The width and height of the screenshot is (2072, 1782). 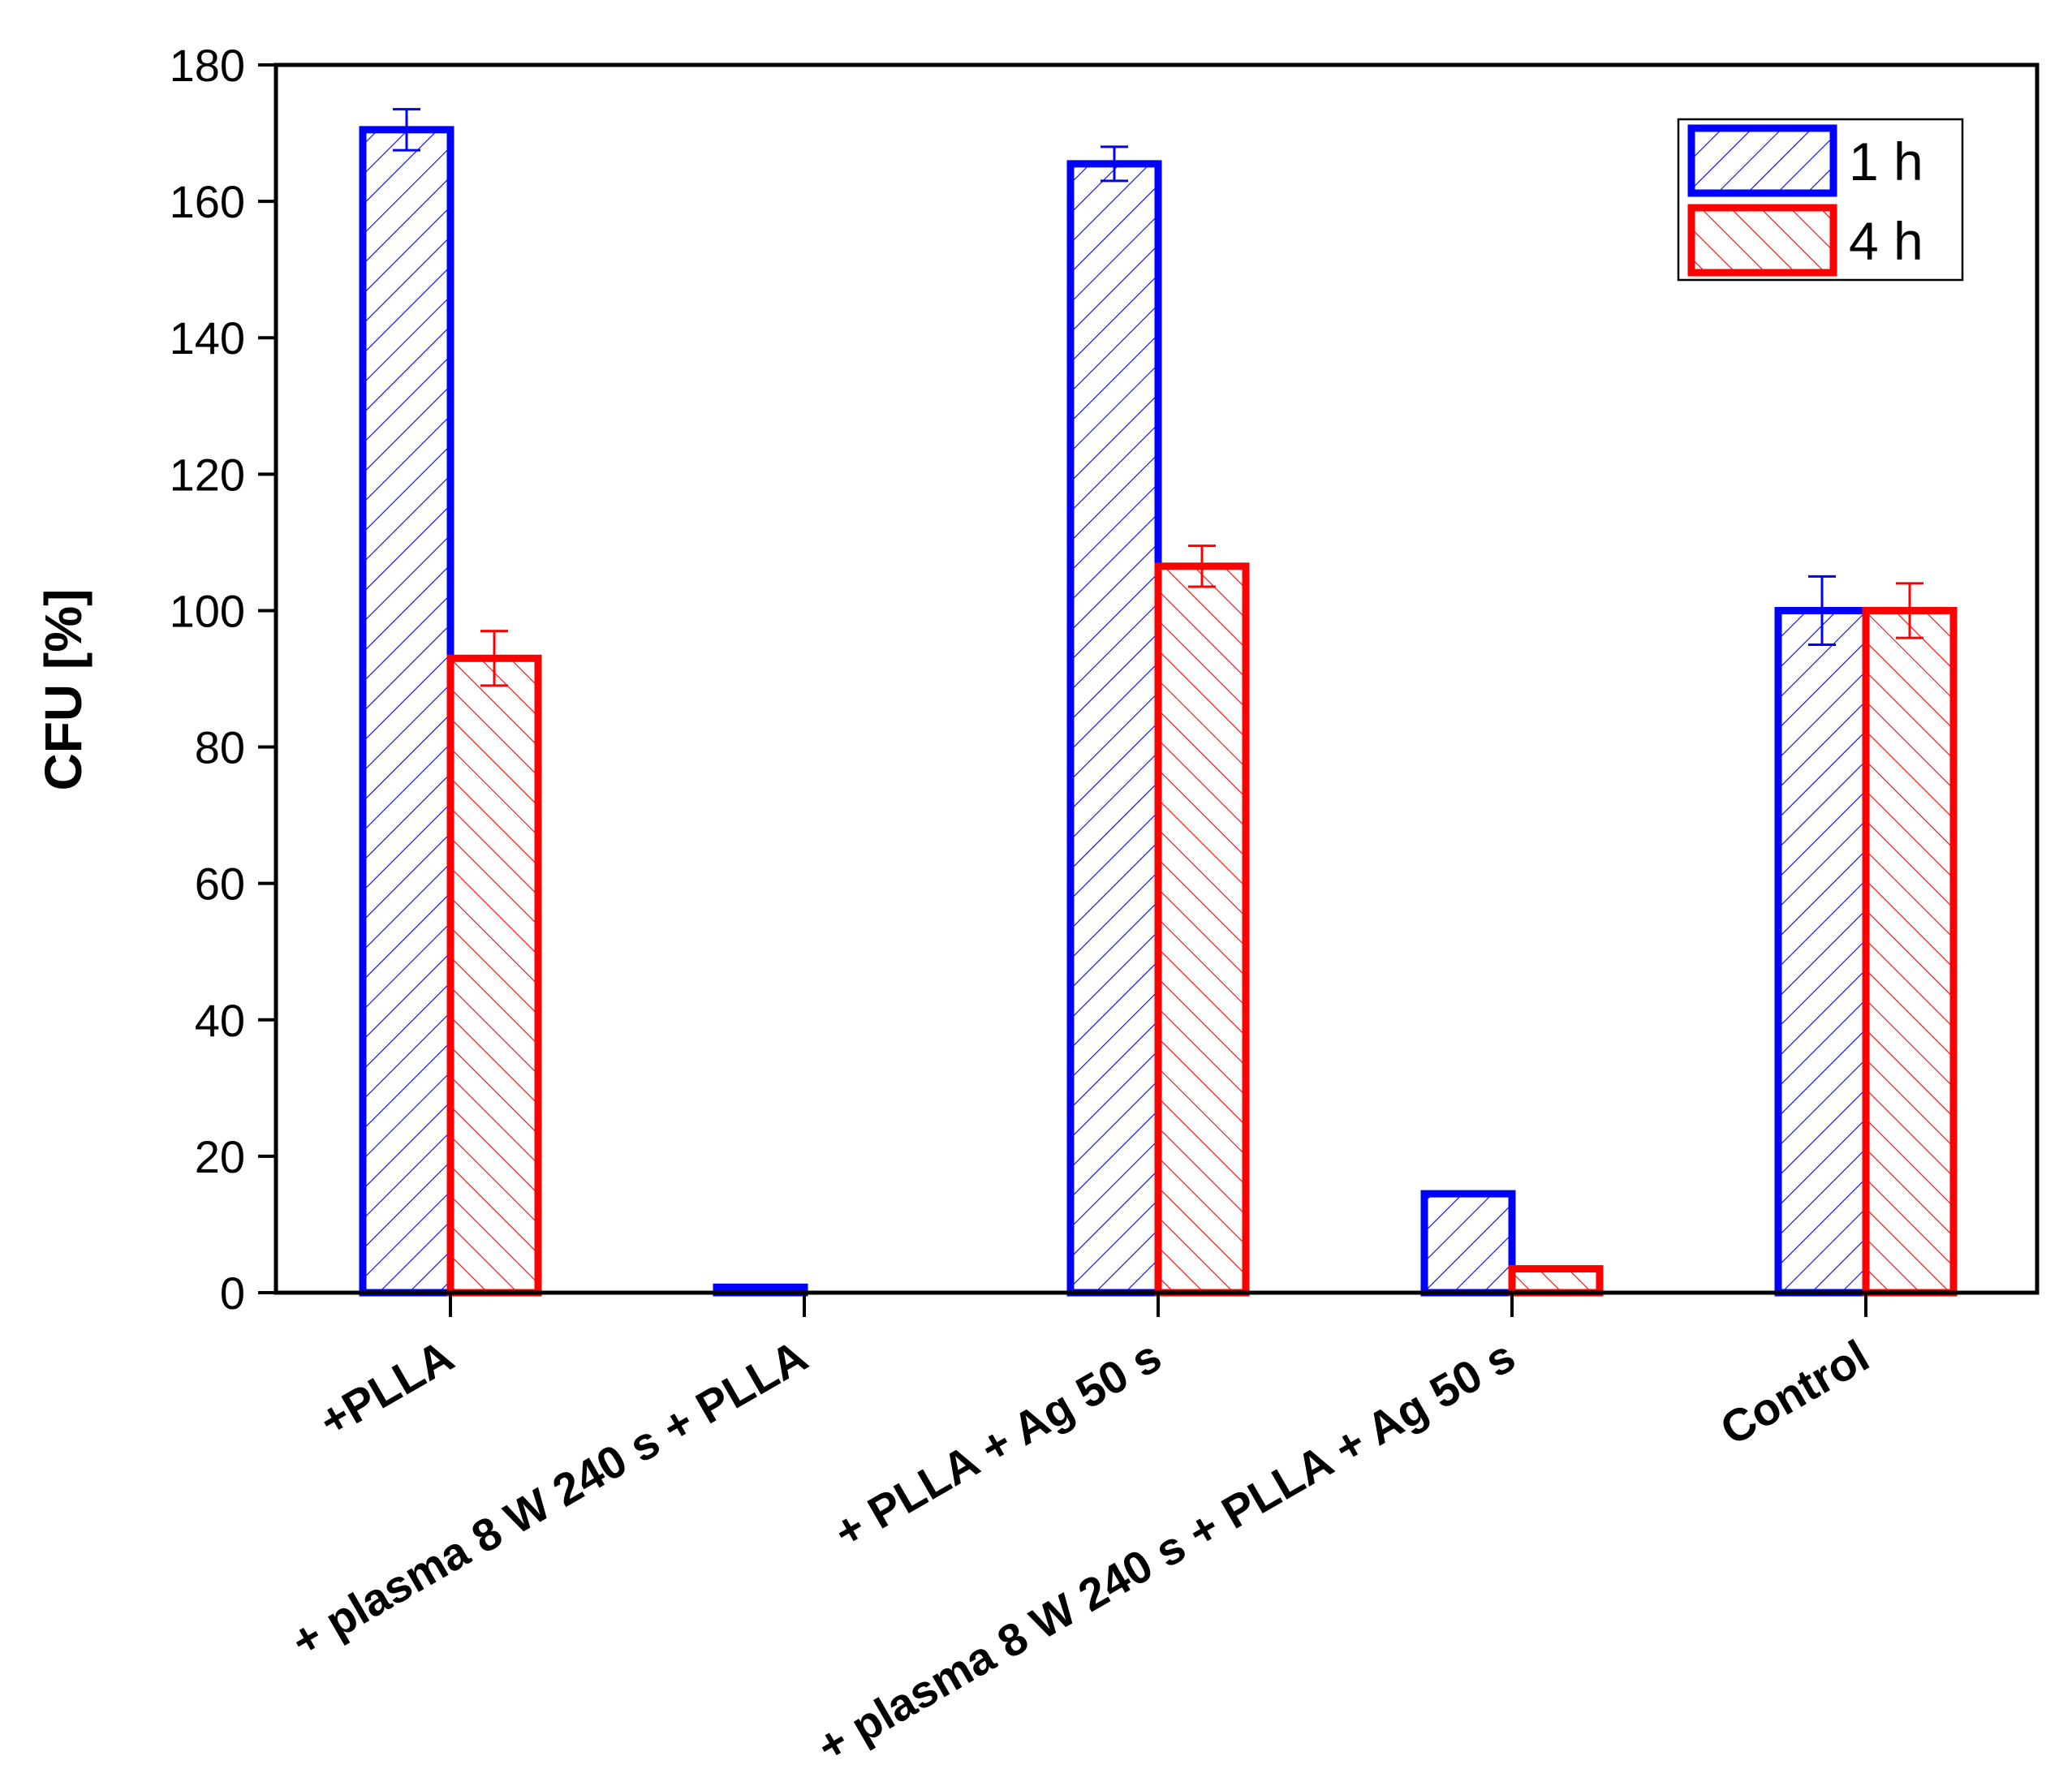 What do you see at coordinates (1762, 160) in the screenshot?
I see `legend-swatch-1h` at bounding box center [1762, 160].